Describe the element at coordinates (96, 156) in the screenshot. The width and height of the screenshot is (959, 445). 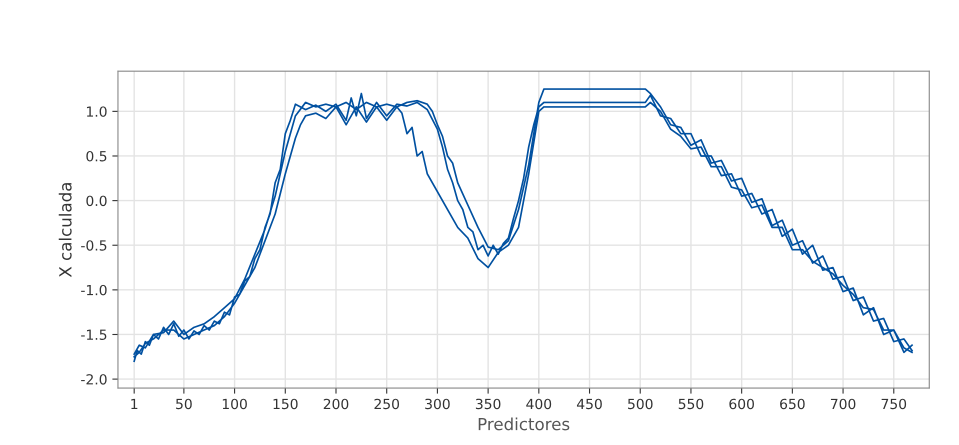
I see `y-tick-label: 0.5` at that location.